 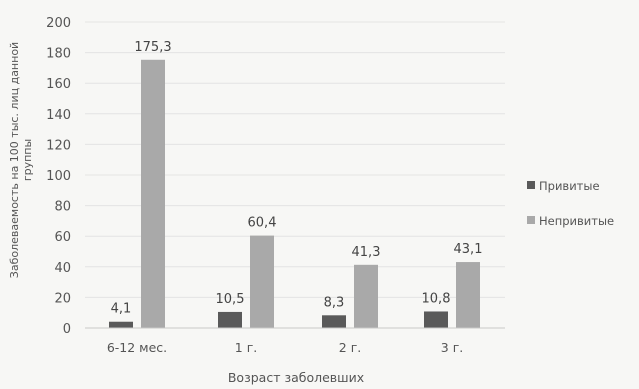 I want to click on y-tick-label: 140, so click(x=58, y=115).